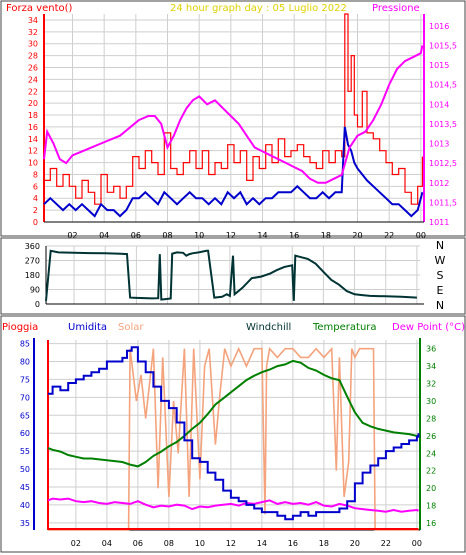 The image size is (466, 555). Describe the element at coordinates (443, 45) in the screenshot. I see `pressure-tick-label: 1015,5` at that location.